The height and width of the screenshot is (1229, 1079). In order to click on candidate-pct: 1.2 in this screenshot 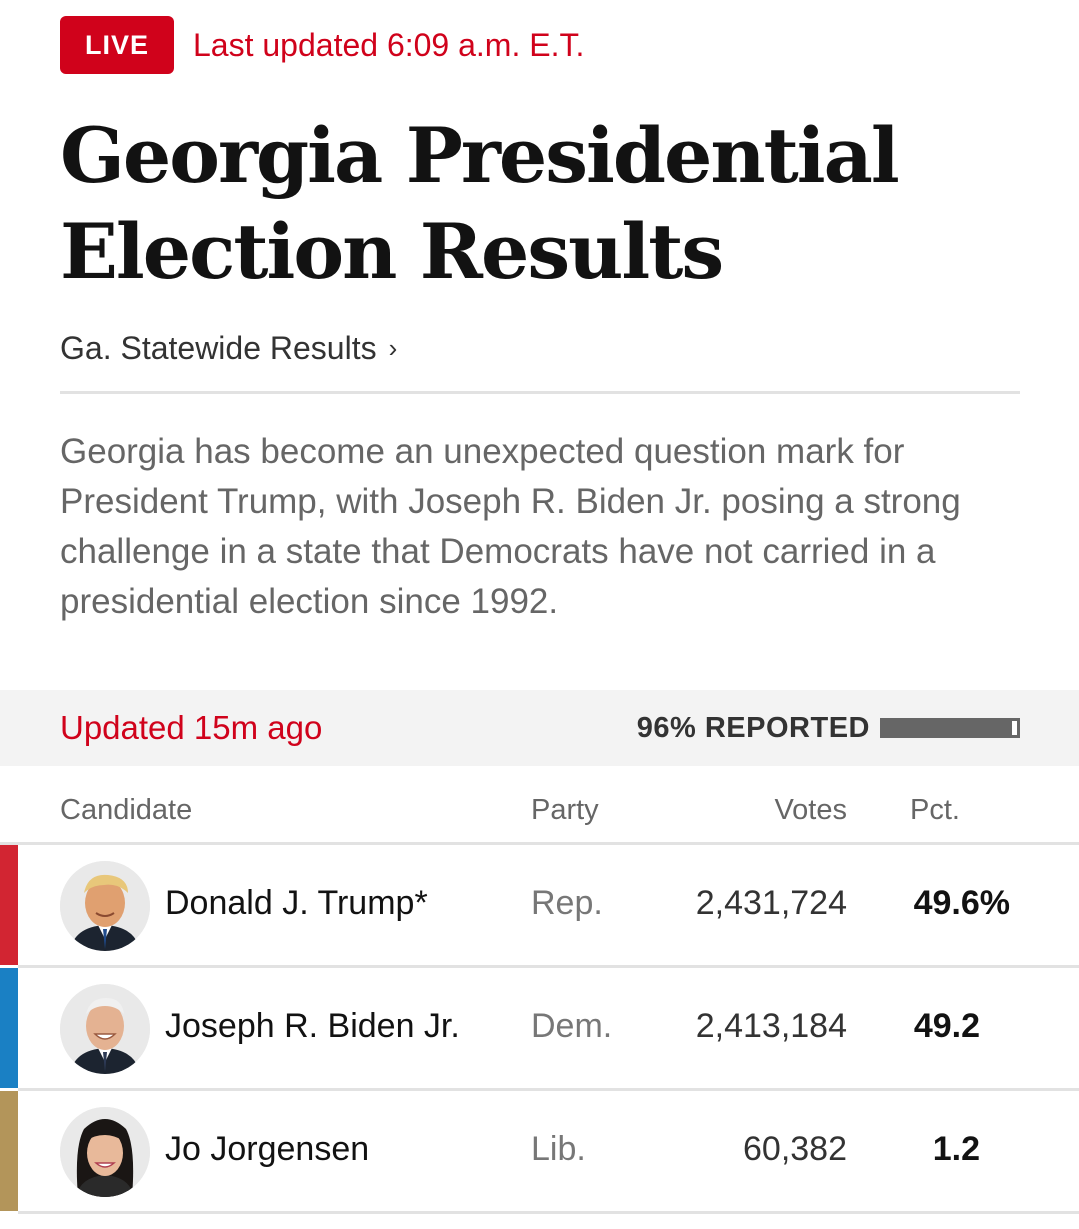, I will do `click(956, 1149)`.